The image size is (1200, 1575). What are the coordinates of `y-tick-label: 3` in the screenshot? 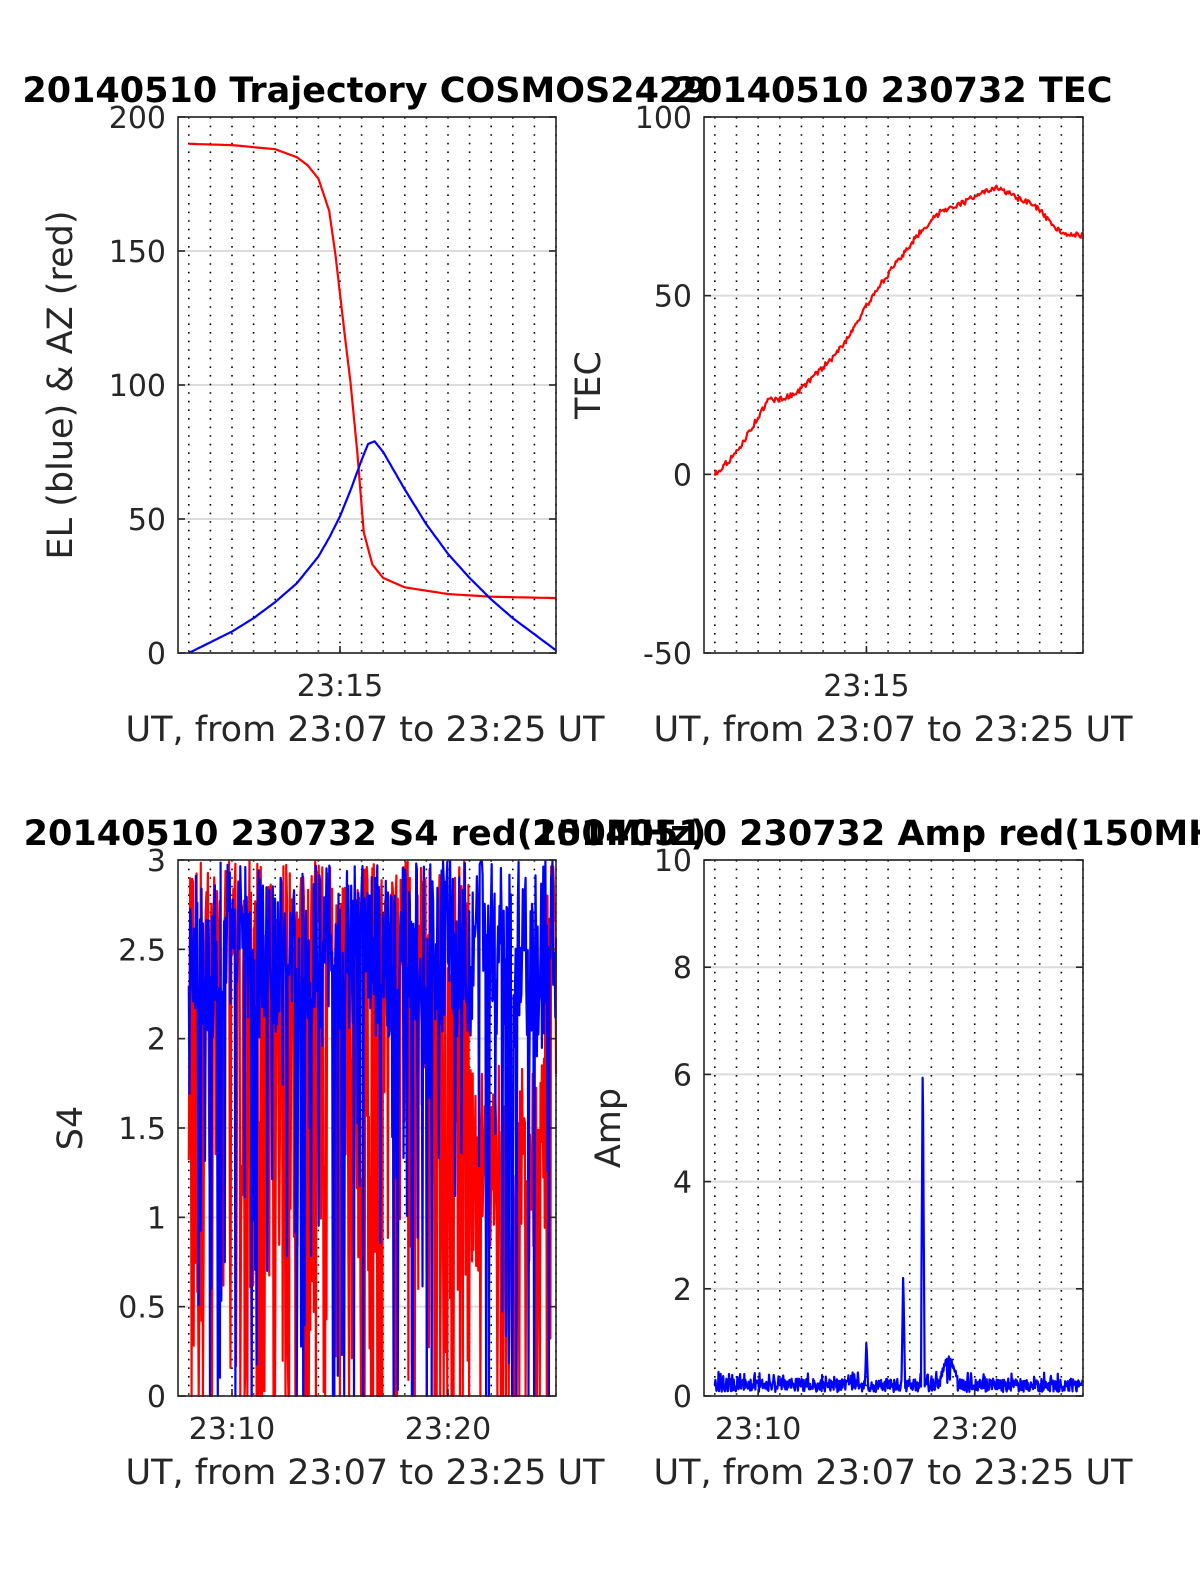 It's located at (156, 861).